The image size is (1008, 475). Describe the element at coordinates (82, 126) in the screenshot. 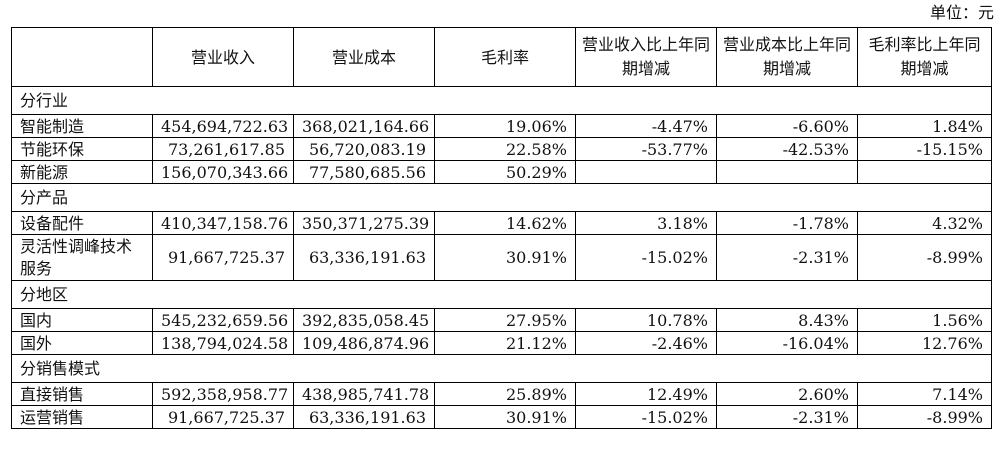

I see `row-label: 智能制造` at that location.